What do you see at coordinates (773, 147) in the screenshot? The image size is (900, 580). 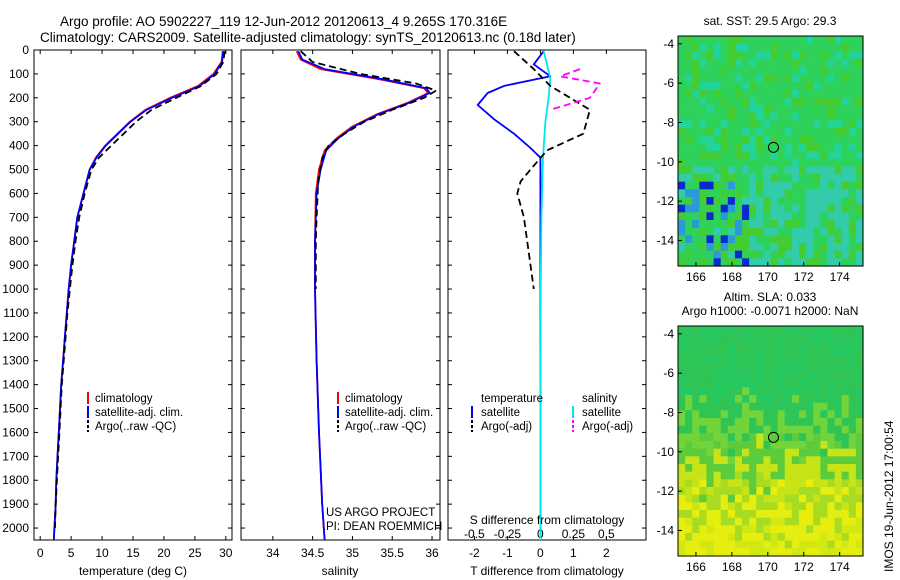 I see `argo-location-marker` at bounding box center [773, 147].